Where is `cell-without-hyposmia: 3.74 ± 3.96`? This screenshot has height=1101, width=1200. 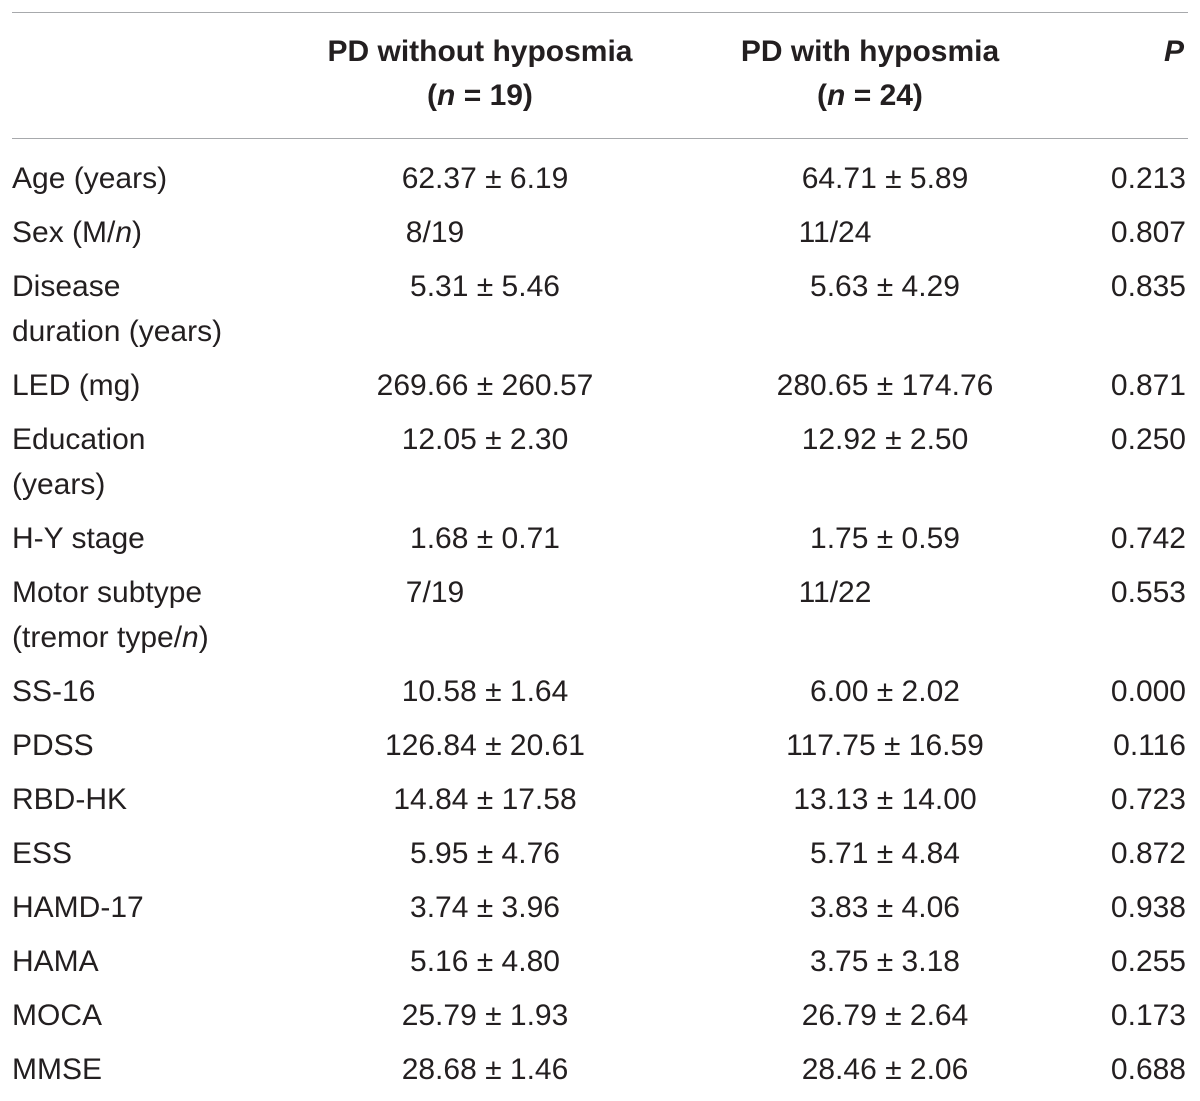 cell-without-hyposmia: 3.74 ± 3.96 is located at coordinates (485, 907).